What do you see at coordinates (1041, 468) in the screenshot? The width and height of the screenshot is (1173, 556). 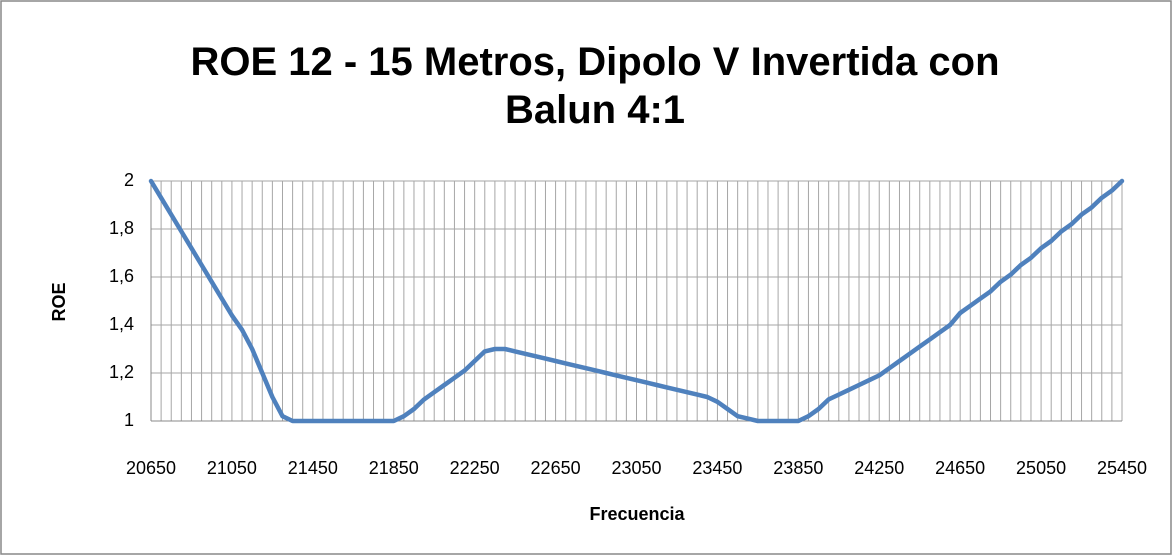 I see `x-tick-label: 25050` at bounding box center [1041, 468].